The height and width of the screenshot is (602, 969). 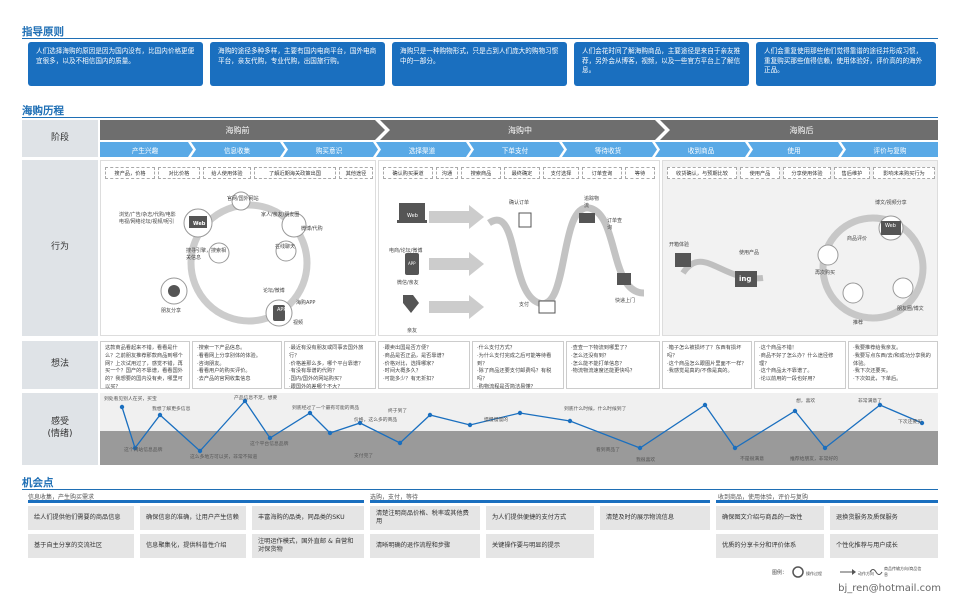 I want to click on tag: 确认购买渠道, so click(x=408, y=173).